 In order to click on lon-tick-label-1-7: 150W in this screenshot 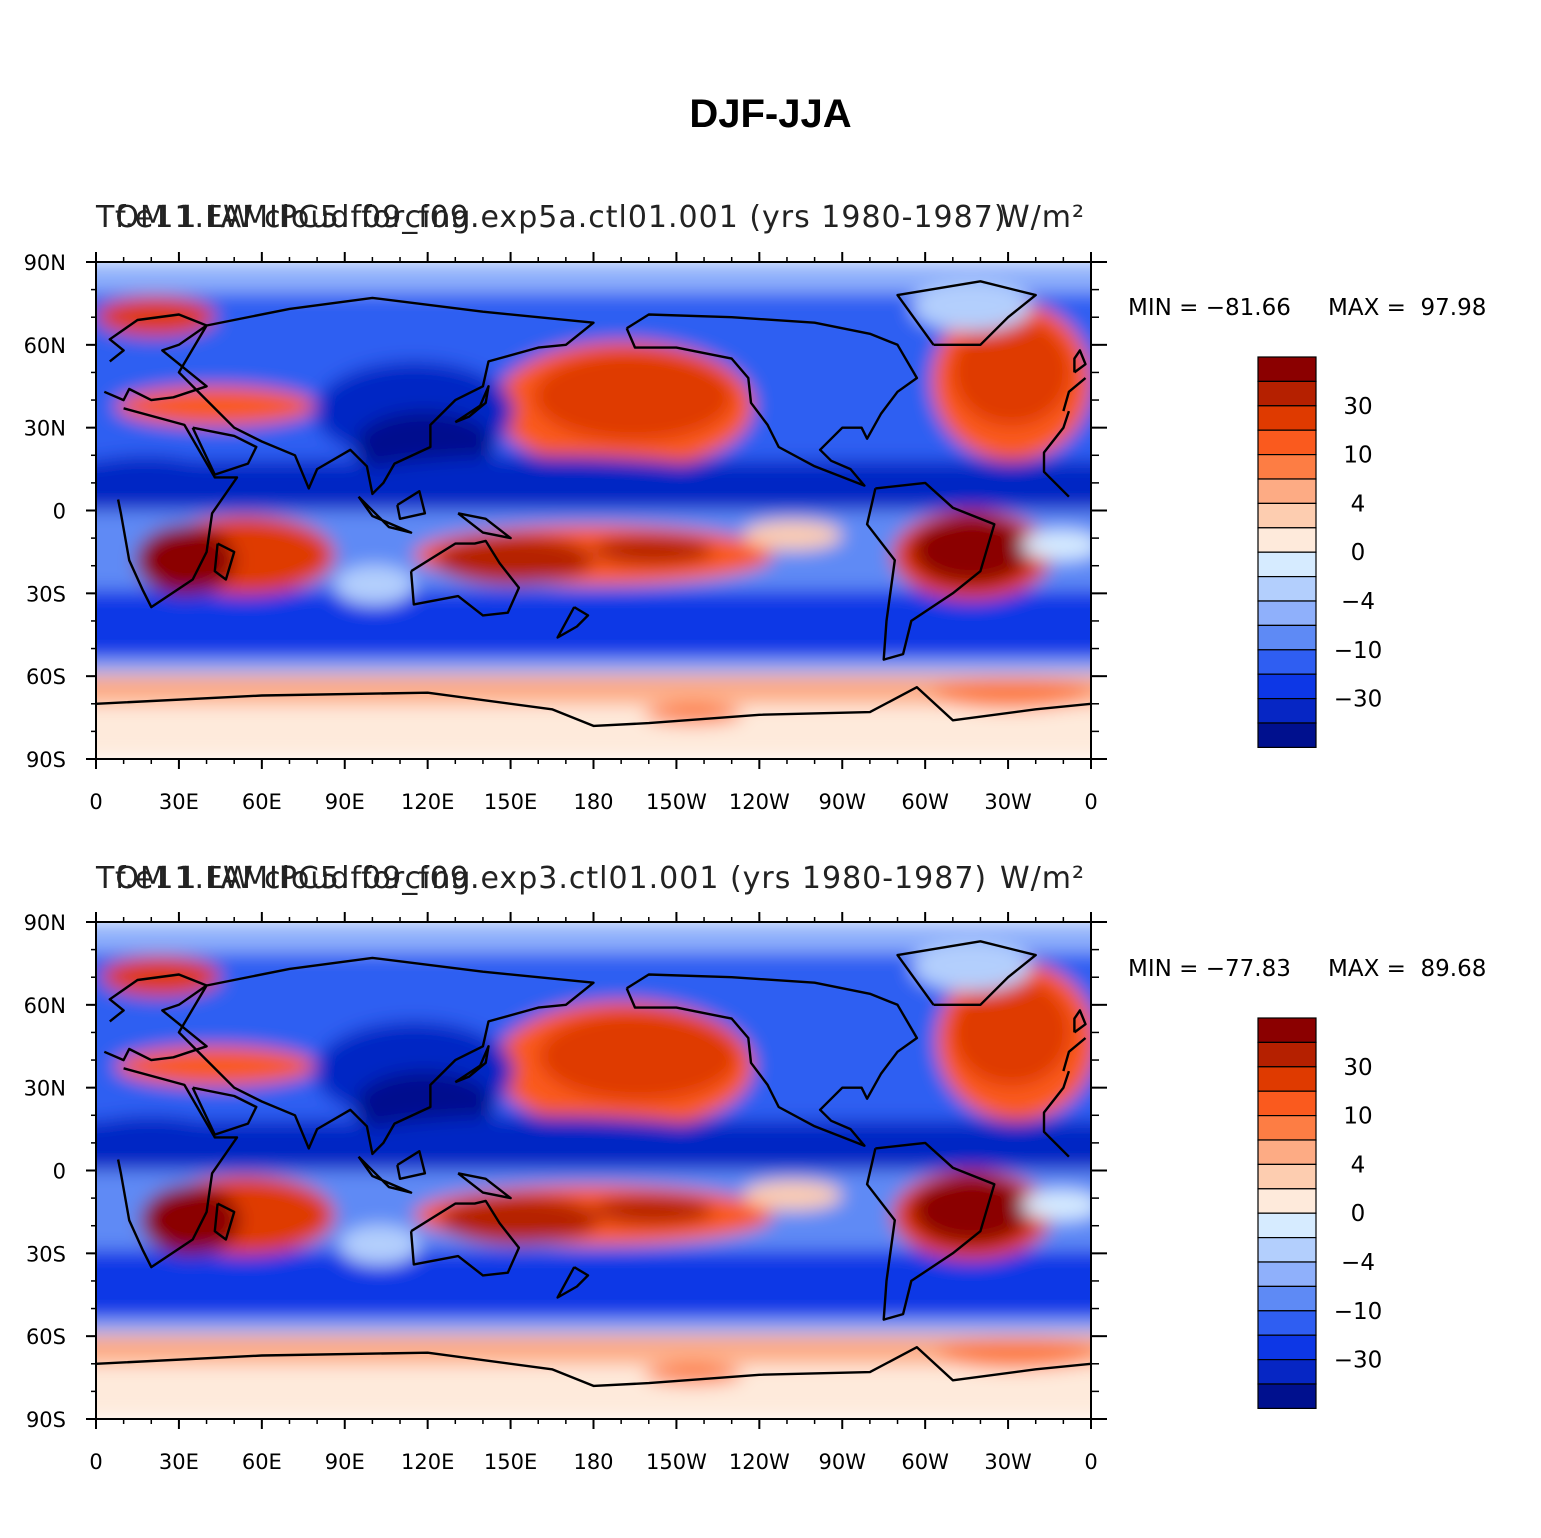, I will do `click(676, 802)`.